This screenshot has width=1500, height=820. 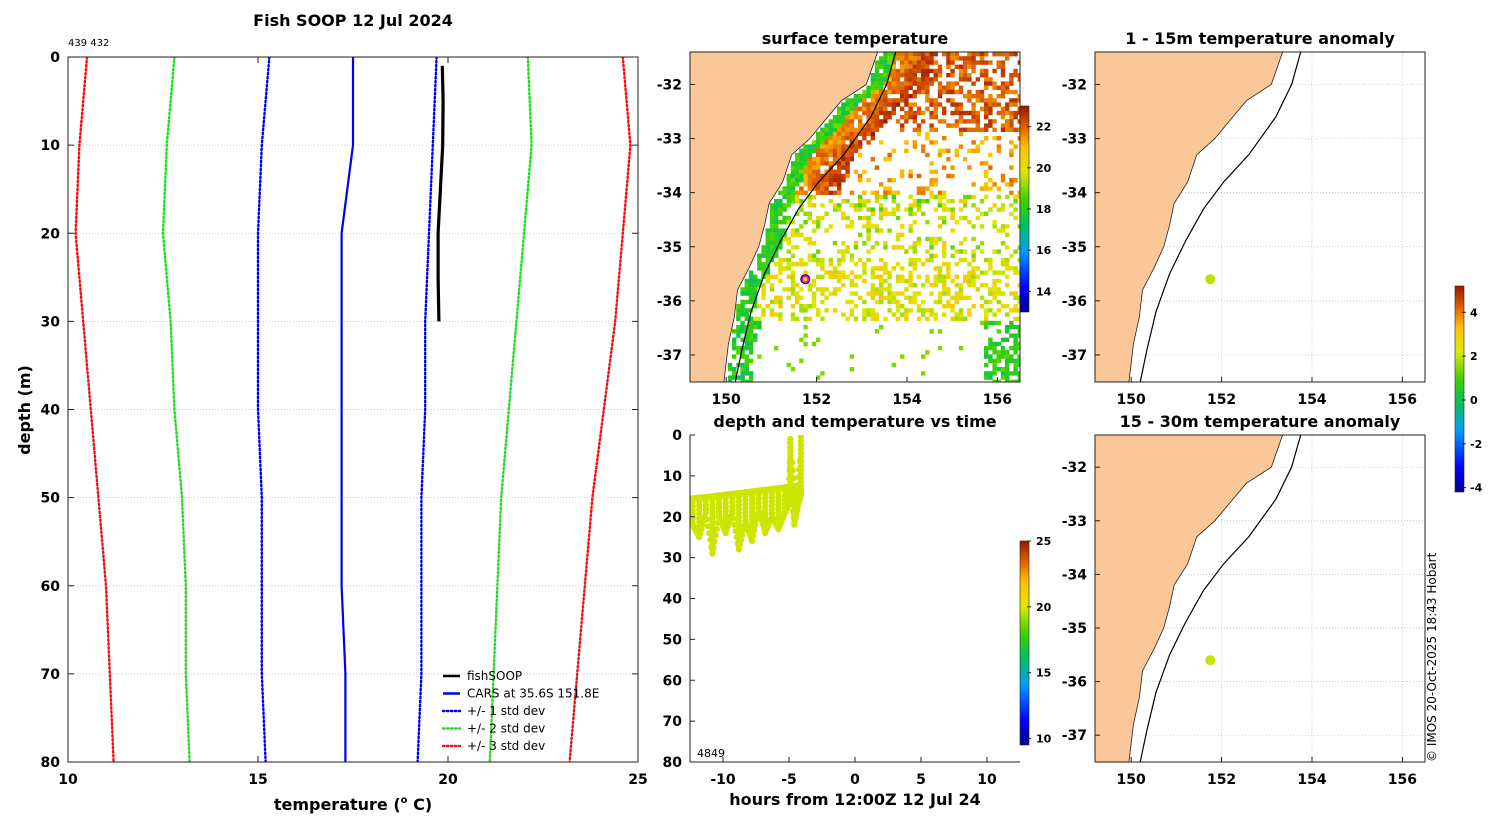 I want to click on sst-colorbar-label: 14, so click(x=1044, y=291).